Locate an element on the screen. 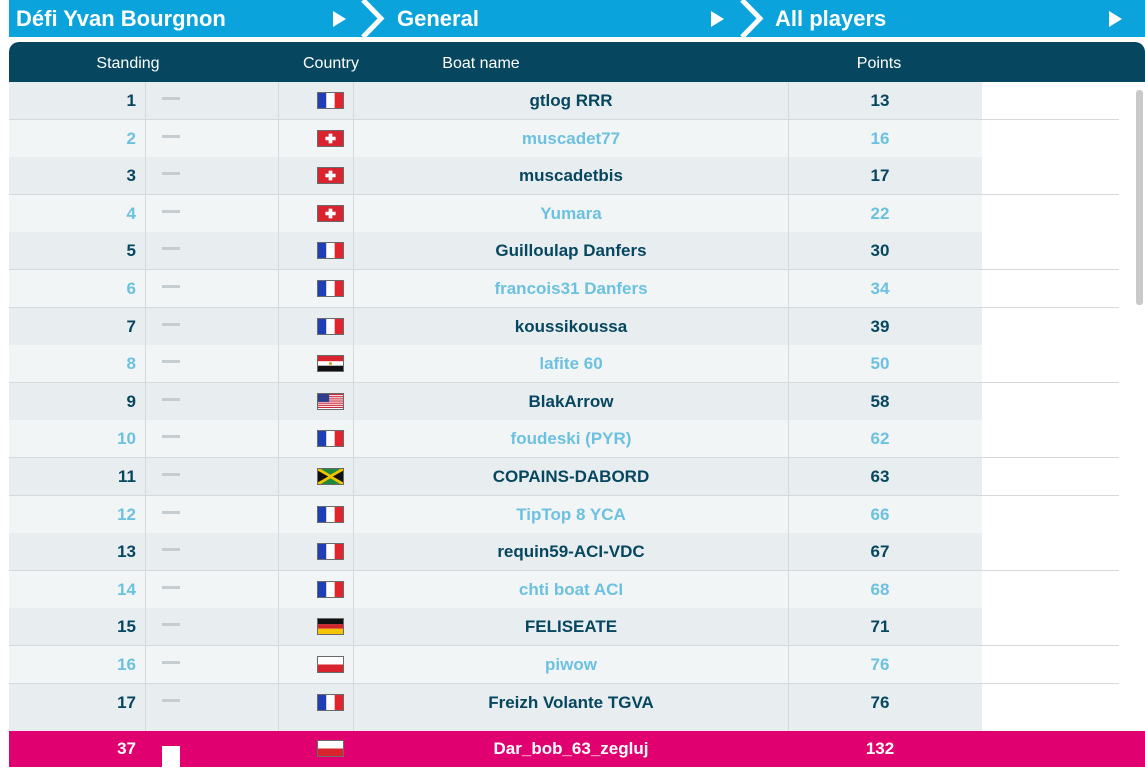  table-row is located at coordinates (564, 726).